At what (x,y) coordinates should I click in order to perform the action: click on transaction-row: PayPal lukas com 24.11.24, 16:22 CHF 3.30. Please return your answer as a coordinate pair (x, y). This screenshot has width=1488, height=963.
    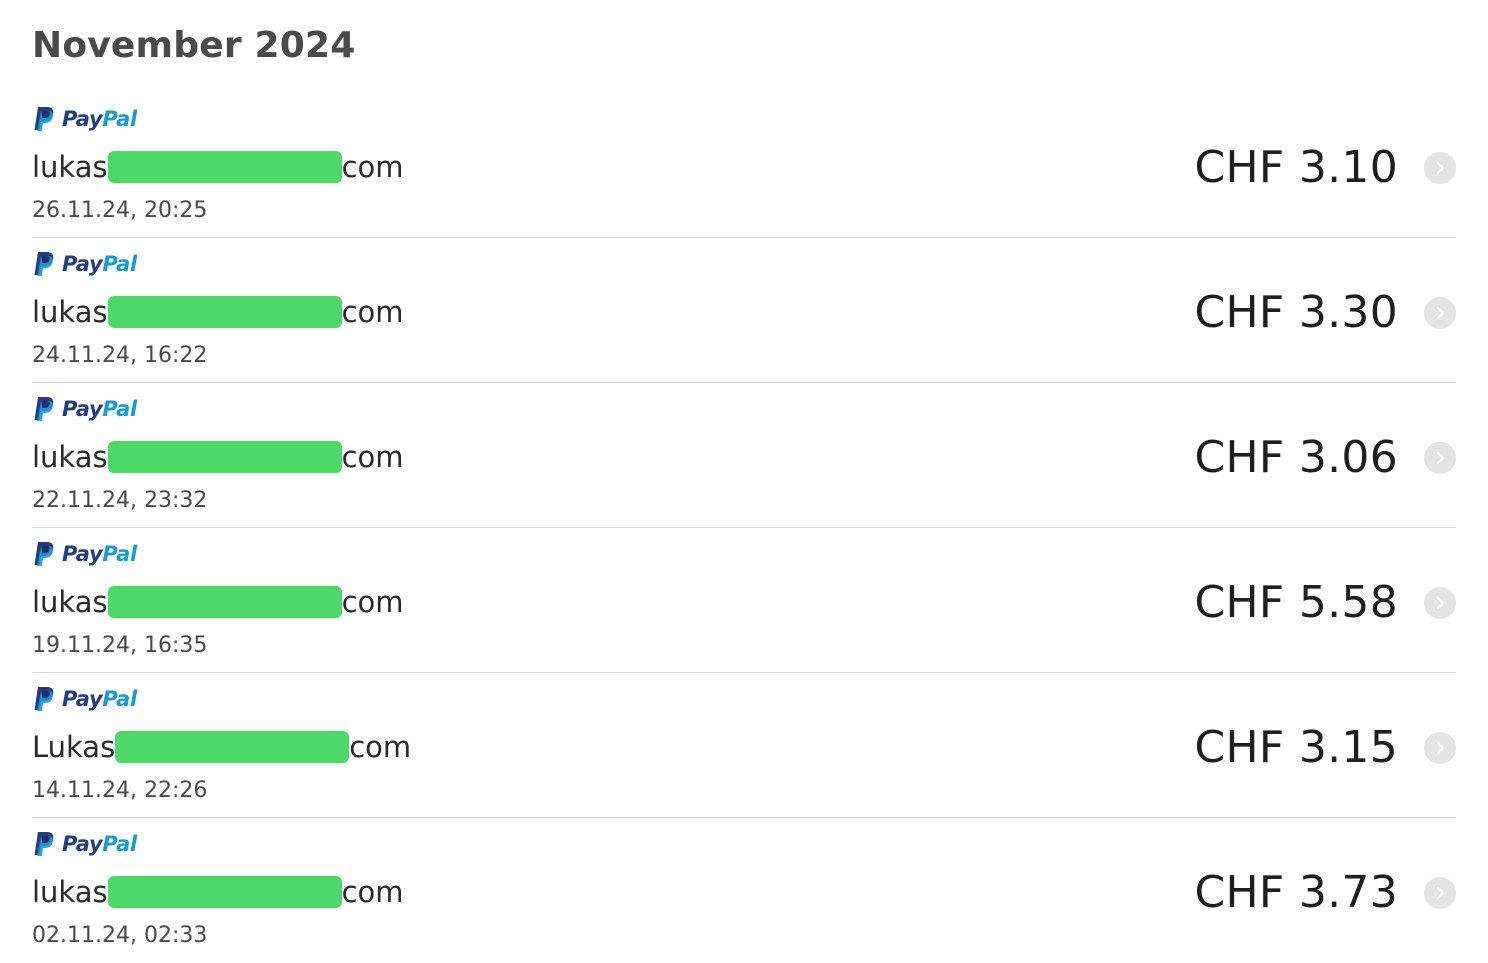
    Looking at the image, I should click on (744, 310).